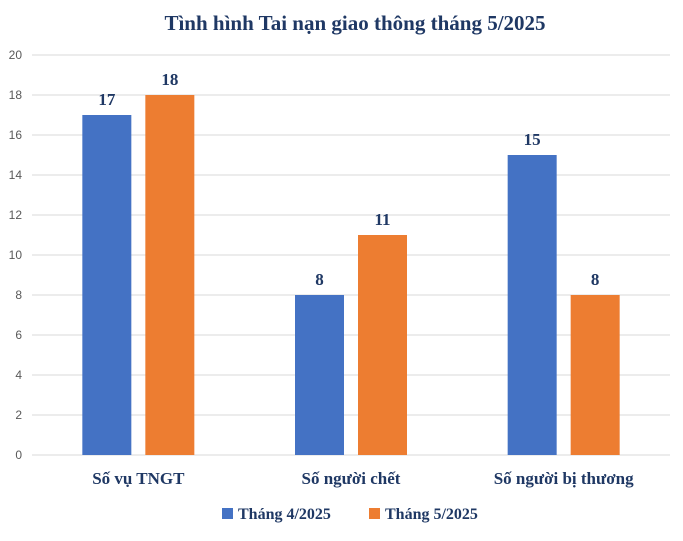 The width and height of the screenshot is (683, 541). I want to click on y-tick-label: 6, so click(18, 335).